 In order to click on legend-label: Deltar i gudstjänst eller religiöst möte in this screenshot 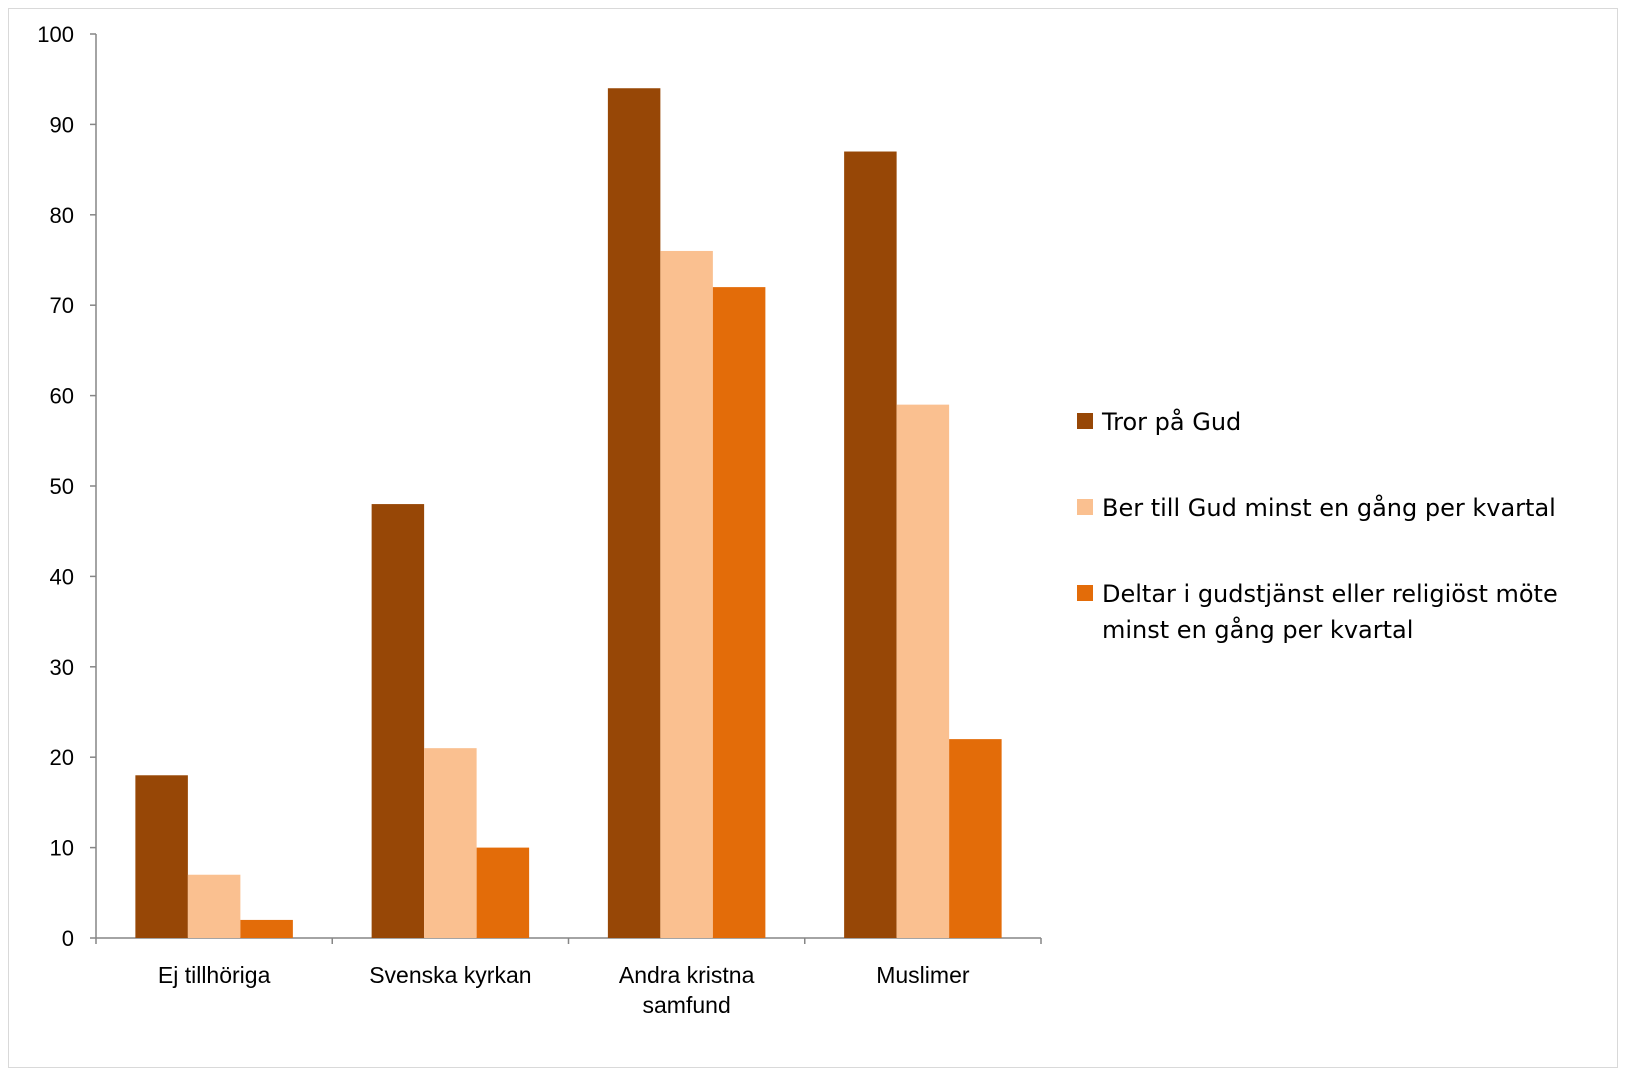, I will do `click(1330, 594)`.